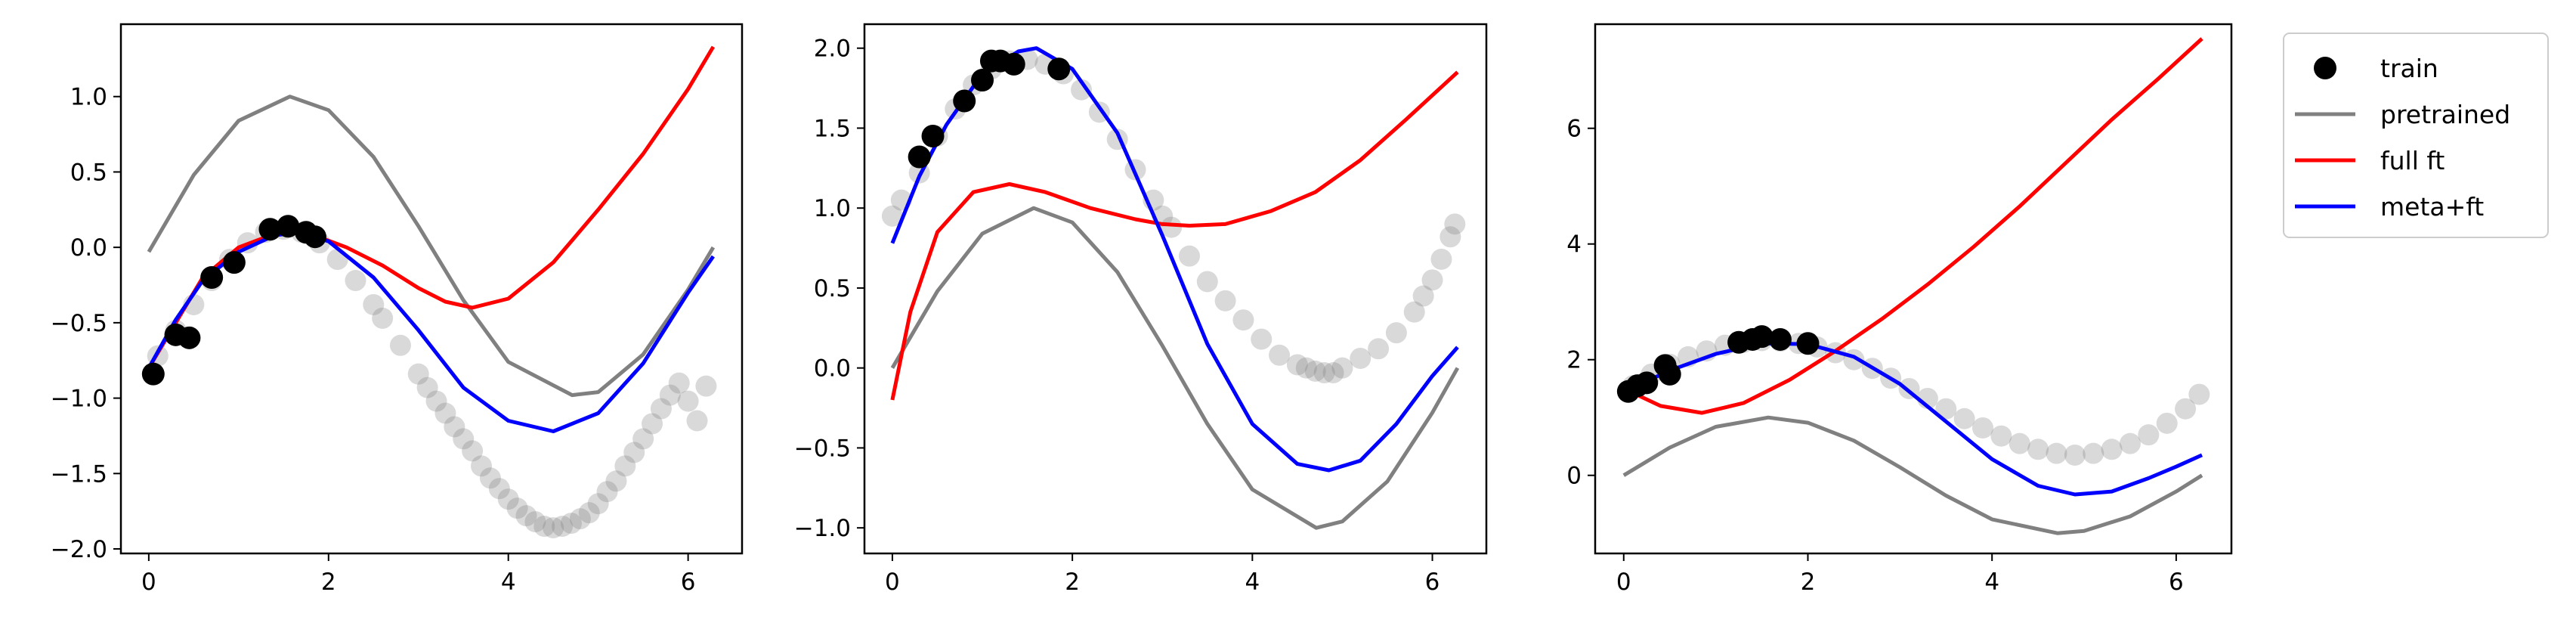 This screenshot has width=2576, height=623. I want to click on y-tick-label: 1.0, so click(832, 208).